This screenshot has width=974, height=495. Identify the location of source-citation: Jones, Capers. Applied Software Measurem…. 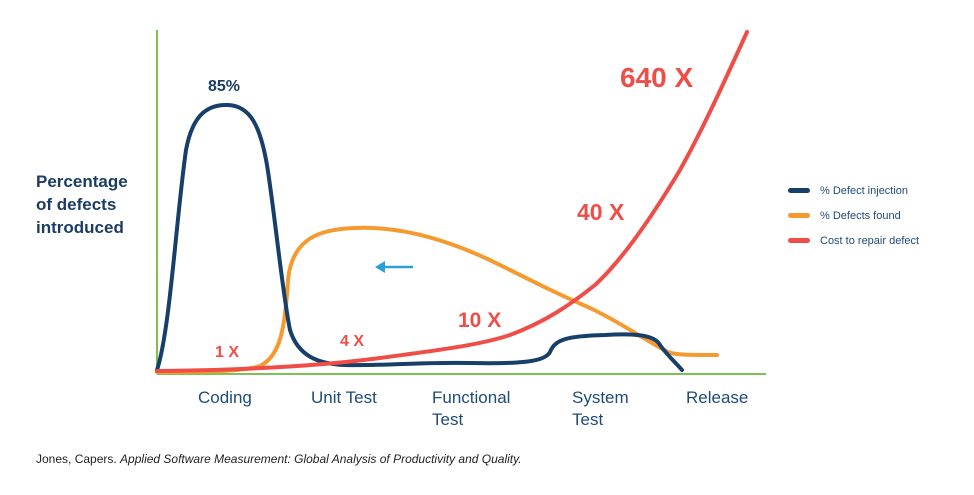
(279, 459).